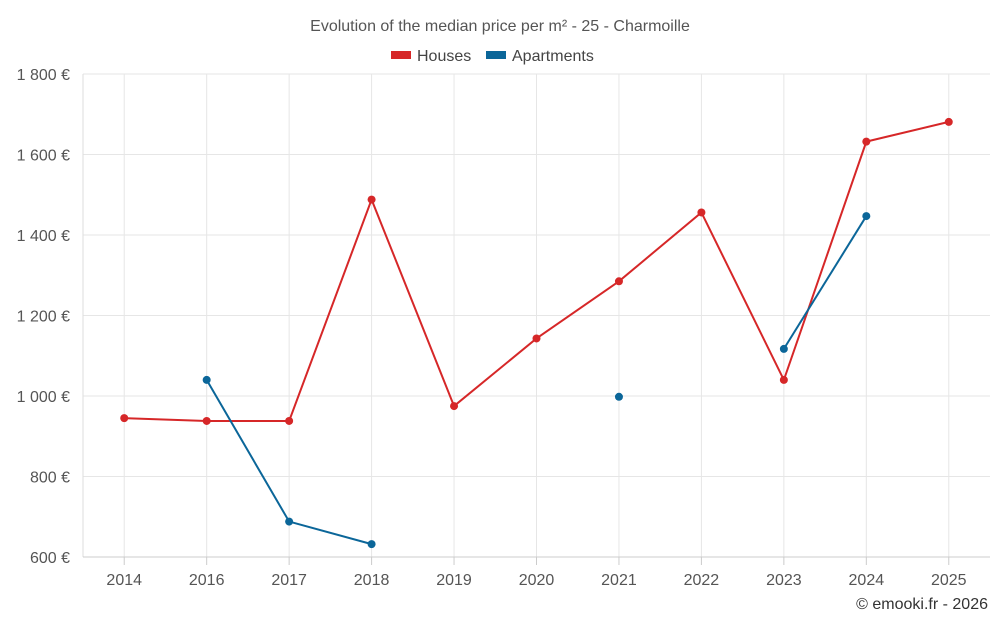 The width and height of the screenshot is (1000, 625). I want to click on data-point-apartments-2024, so click(866, 216).